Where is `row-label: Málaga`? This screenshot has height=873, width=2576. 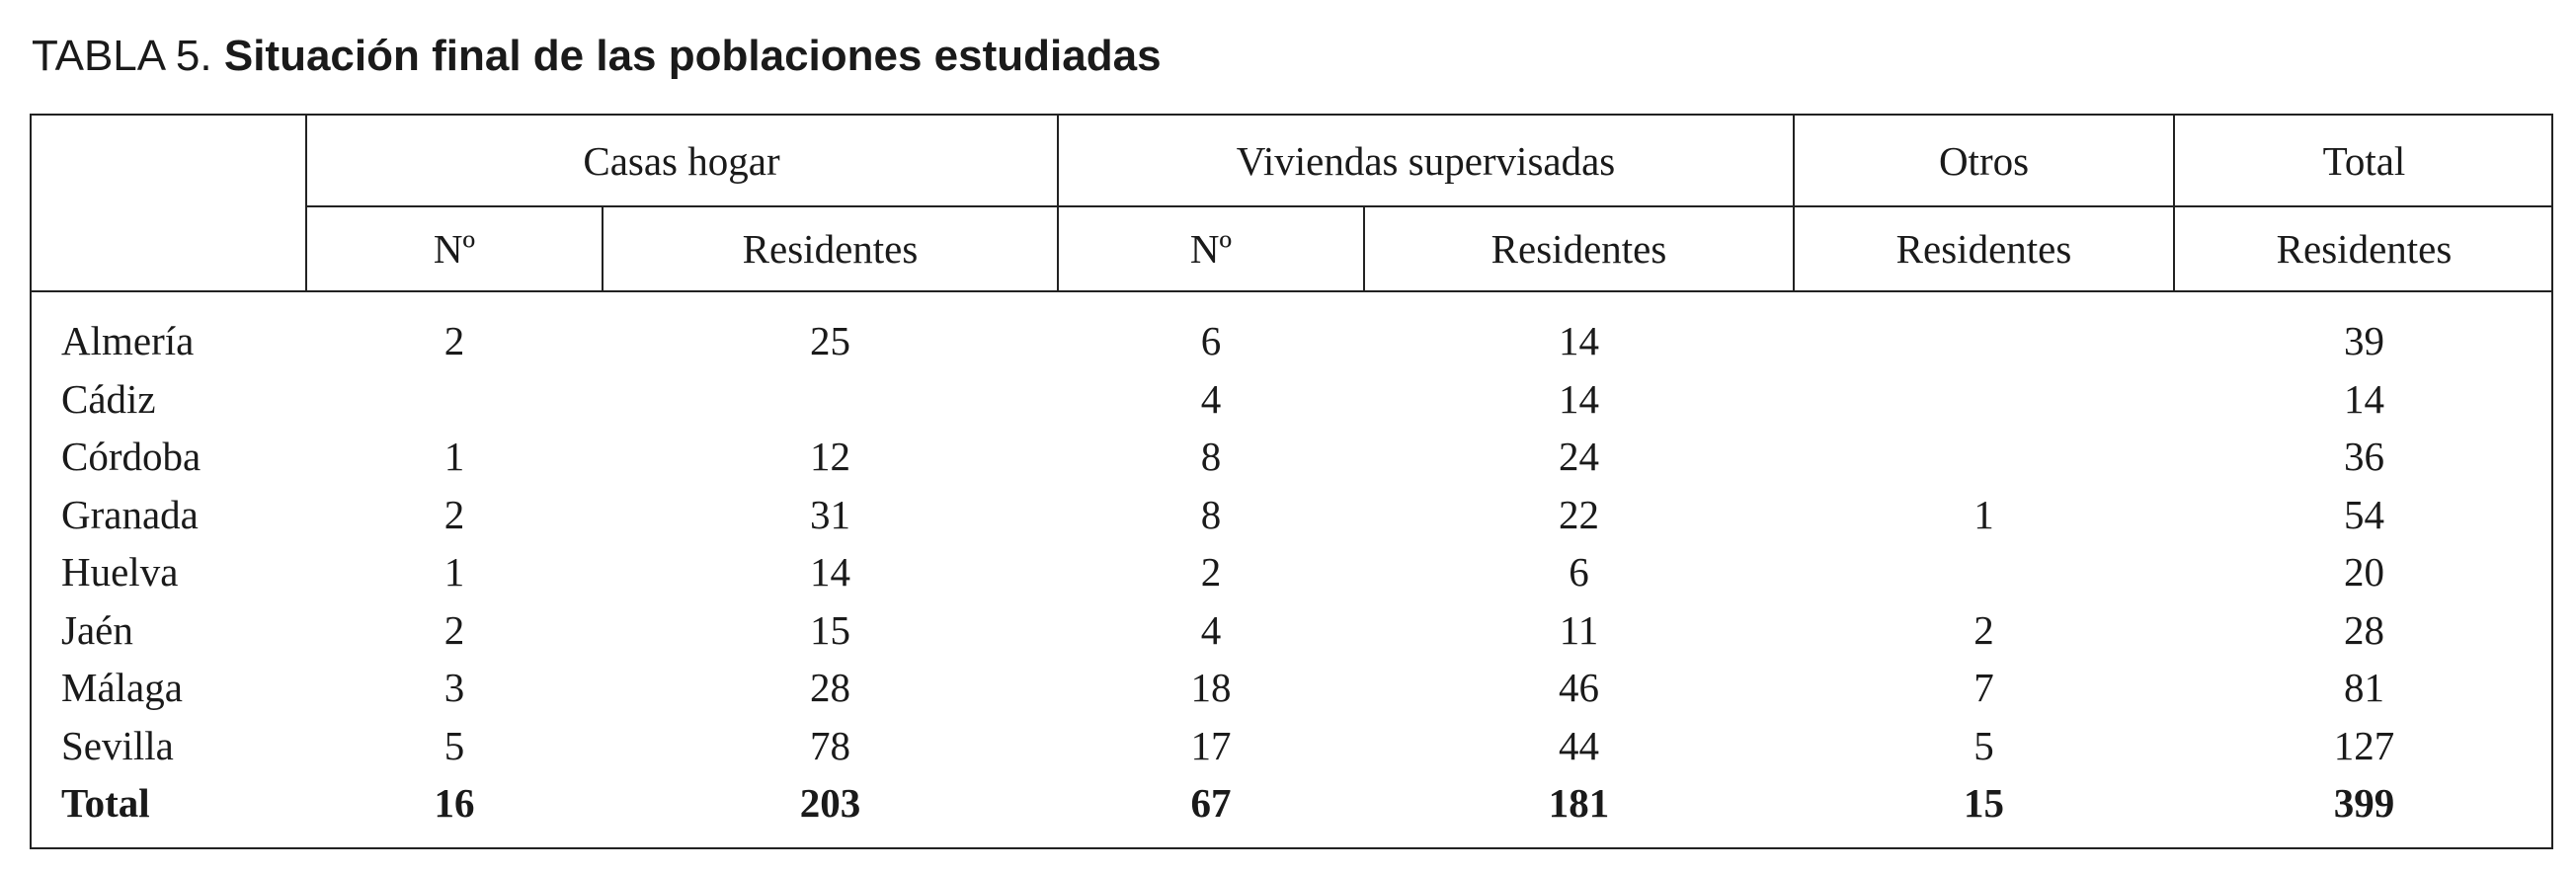
row-label: Málaga is located at coordinates (122, 687).